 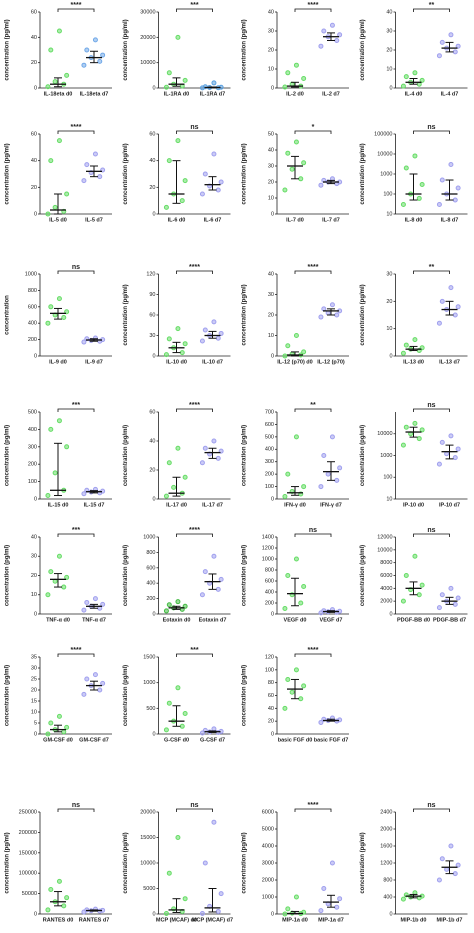 I want to click on x-tick-label: IL-15 d0, so click(x=58, y=505).